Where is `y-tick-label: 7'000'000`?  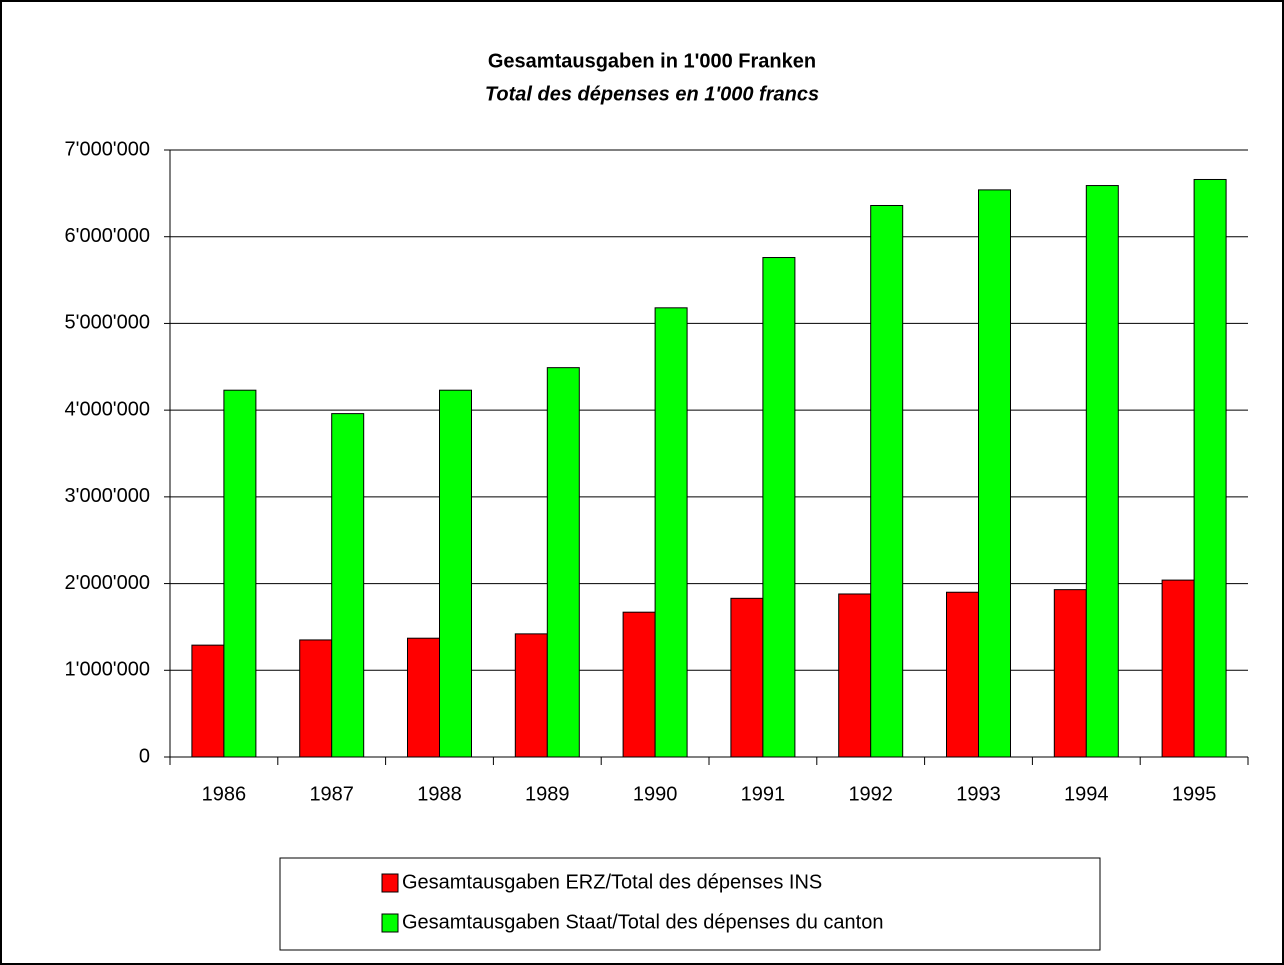 y-tick-label: 7'000'000 is located at coordinates (108, 149).